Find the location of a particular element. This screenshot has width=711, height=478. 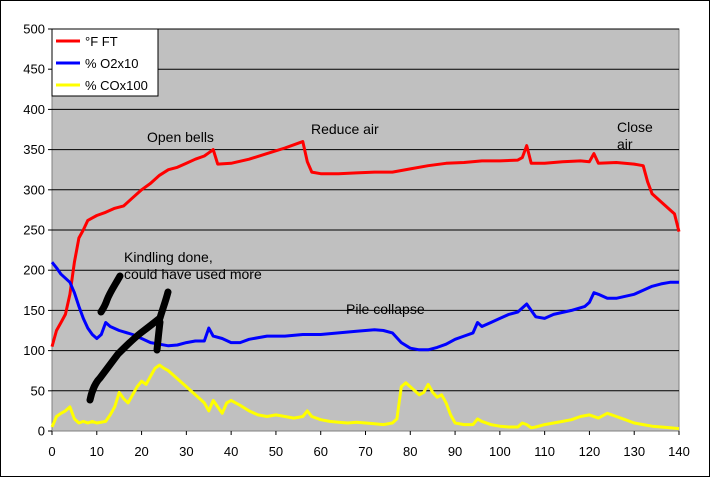

y-tick-label: 400 is located at coordinates (34, 109).